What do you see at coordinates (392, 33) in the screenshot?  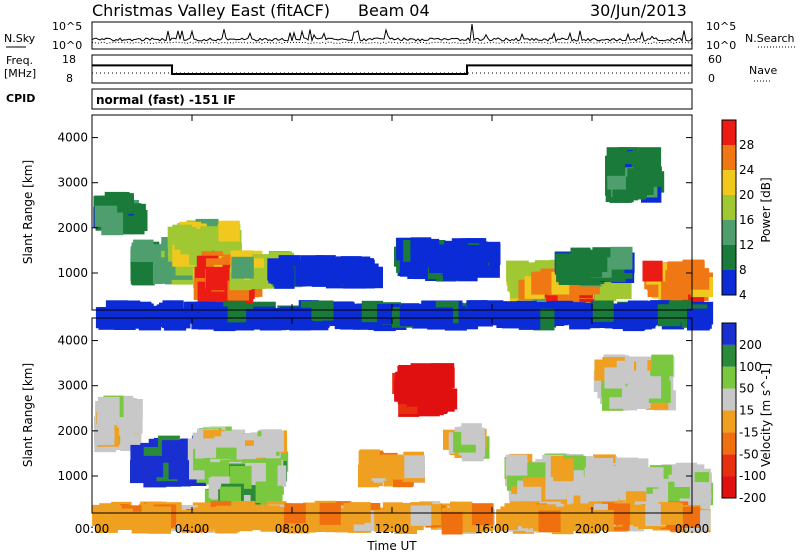 I see `noise-sky-line` at bounding box center [392, 33].